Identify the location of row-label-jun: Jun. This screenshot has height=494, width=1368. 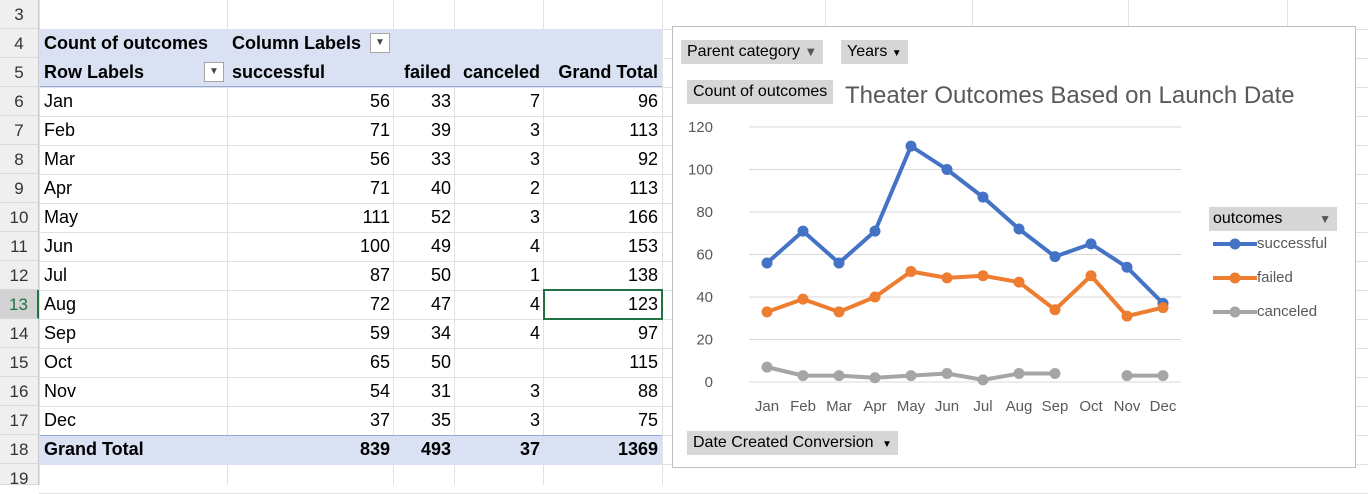
(59, 246).